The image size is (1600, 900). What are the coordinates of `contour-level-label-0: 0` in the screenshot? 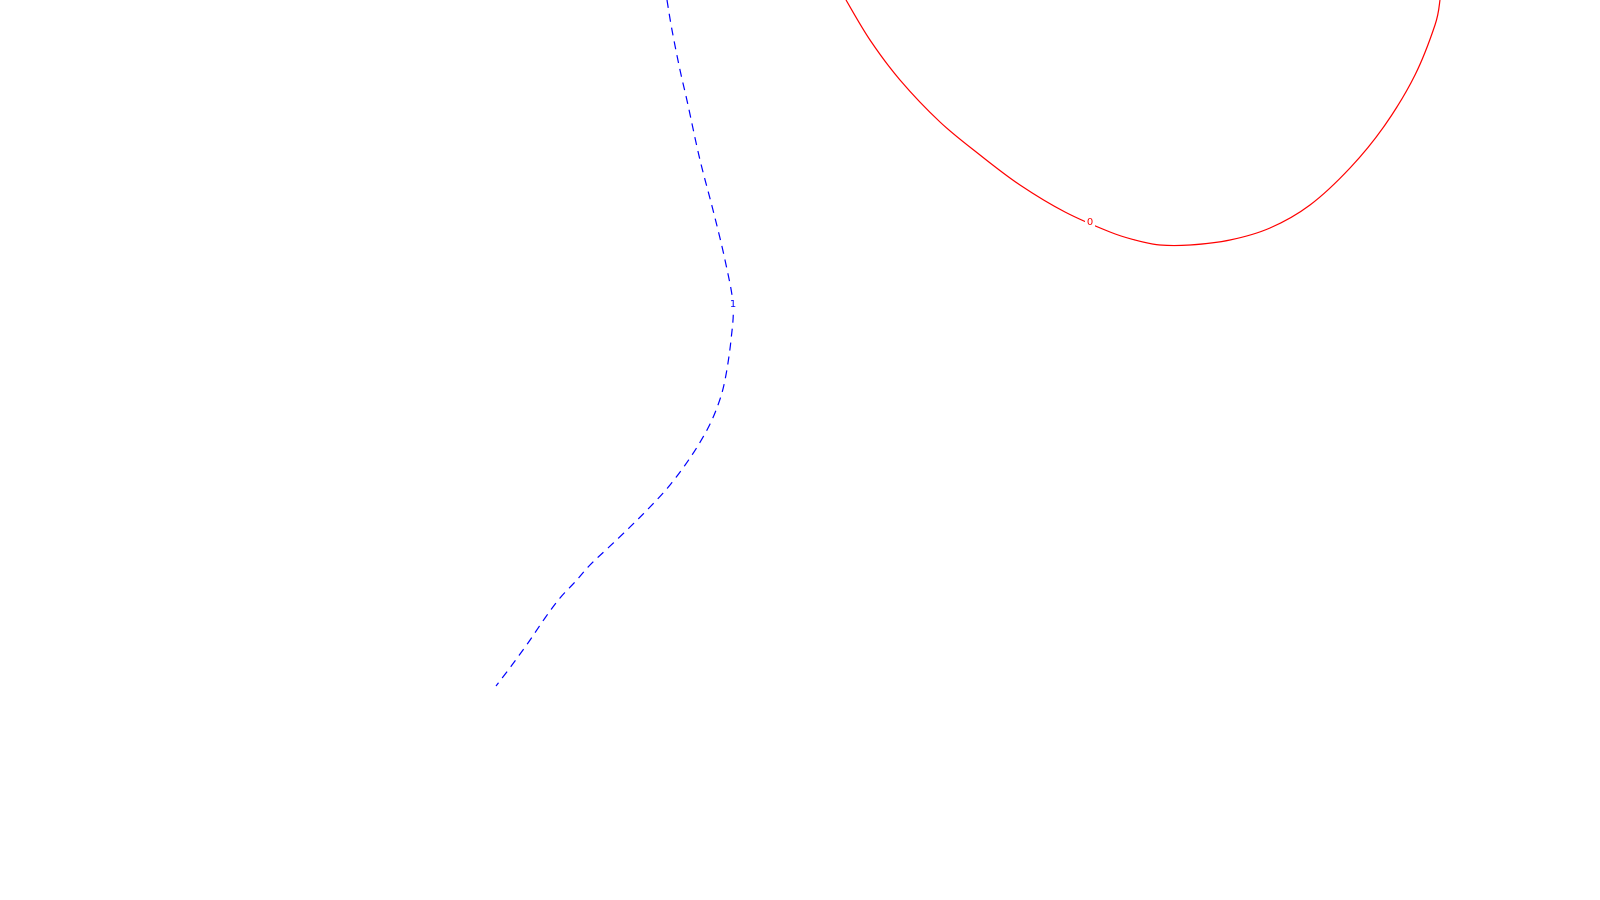 It's located at (1090, 222).